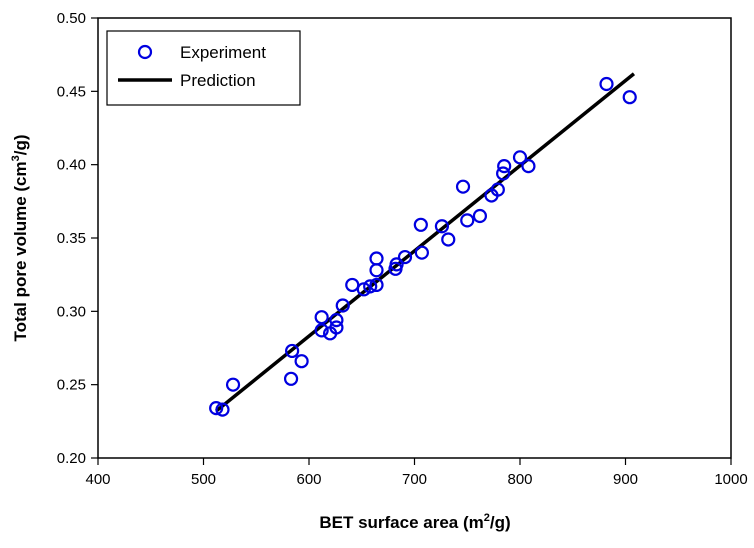 The image size is (754, 548). Describe the element at coordinates (97, 479) in the screenshot. I see `x-tick-label: 400` at that location.